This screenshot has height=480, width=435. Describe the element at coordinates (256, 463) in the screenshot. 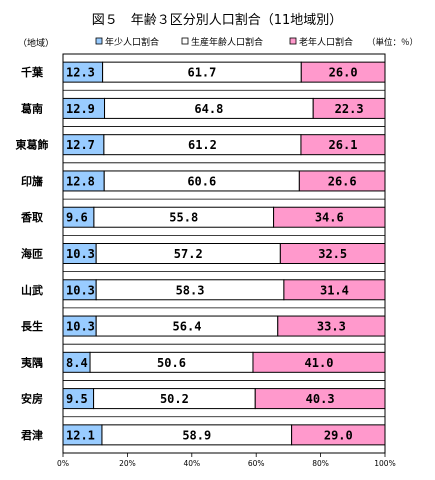

I see `x-tick-label: 60%` at that location.